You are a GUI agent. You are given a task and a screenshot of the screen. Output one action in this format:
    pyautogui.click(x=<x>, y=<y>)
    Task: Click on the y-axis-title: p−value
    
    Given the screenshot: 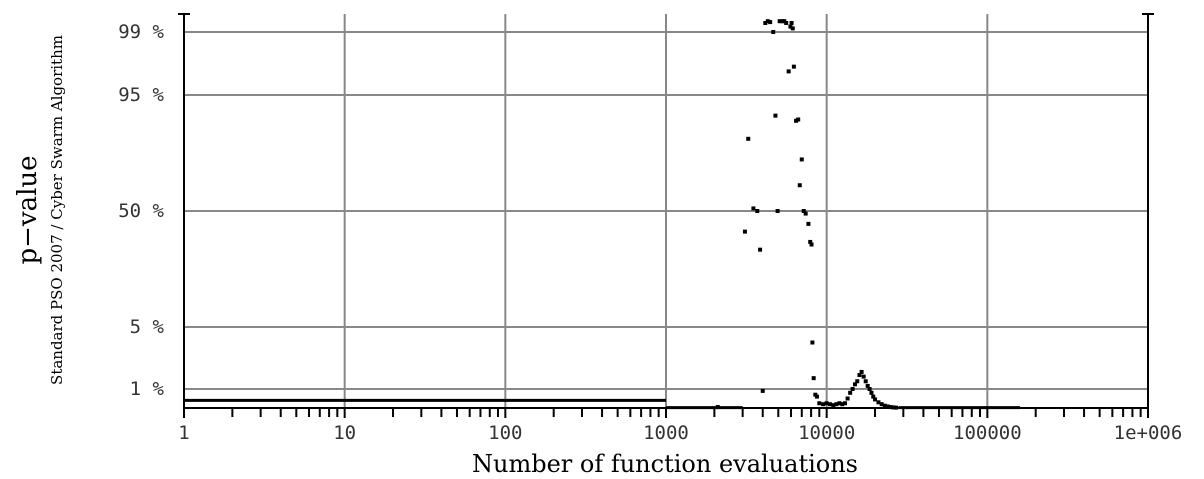 What is the action you would take?
    pyautogui.click(x=28, y=209)
    